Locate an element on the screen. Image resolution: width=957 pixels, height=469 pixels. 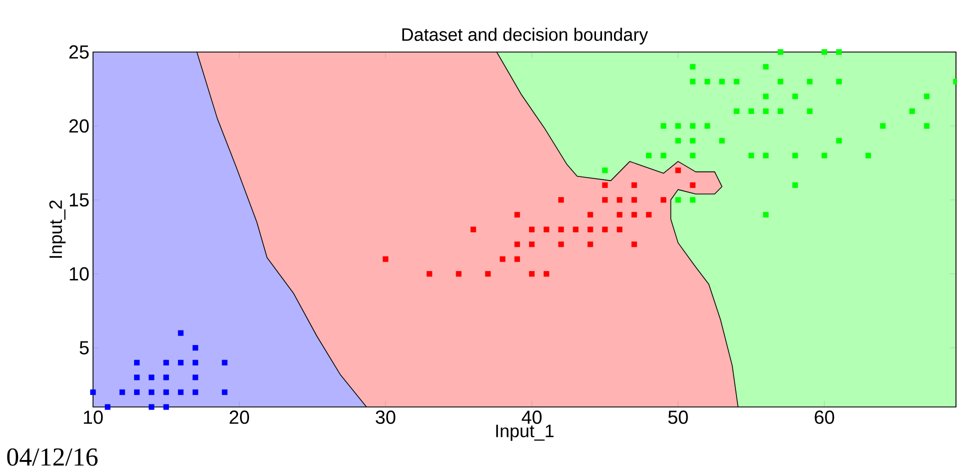
x-axis-title: Input_1 is located at coordinates (525, 432).